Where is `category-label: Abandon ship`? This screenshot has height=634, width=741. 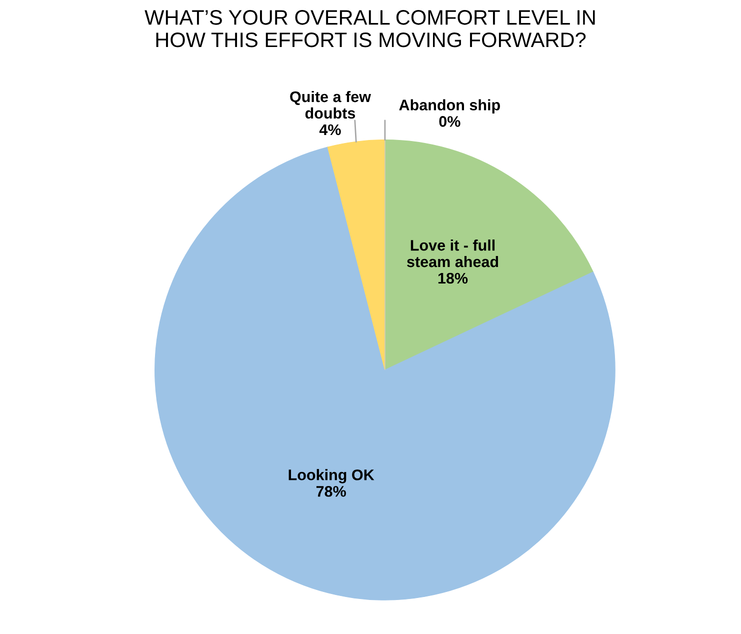
category-label: Abandon ship is located at coordinates (449, 106).